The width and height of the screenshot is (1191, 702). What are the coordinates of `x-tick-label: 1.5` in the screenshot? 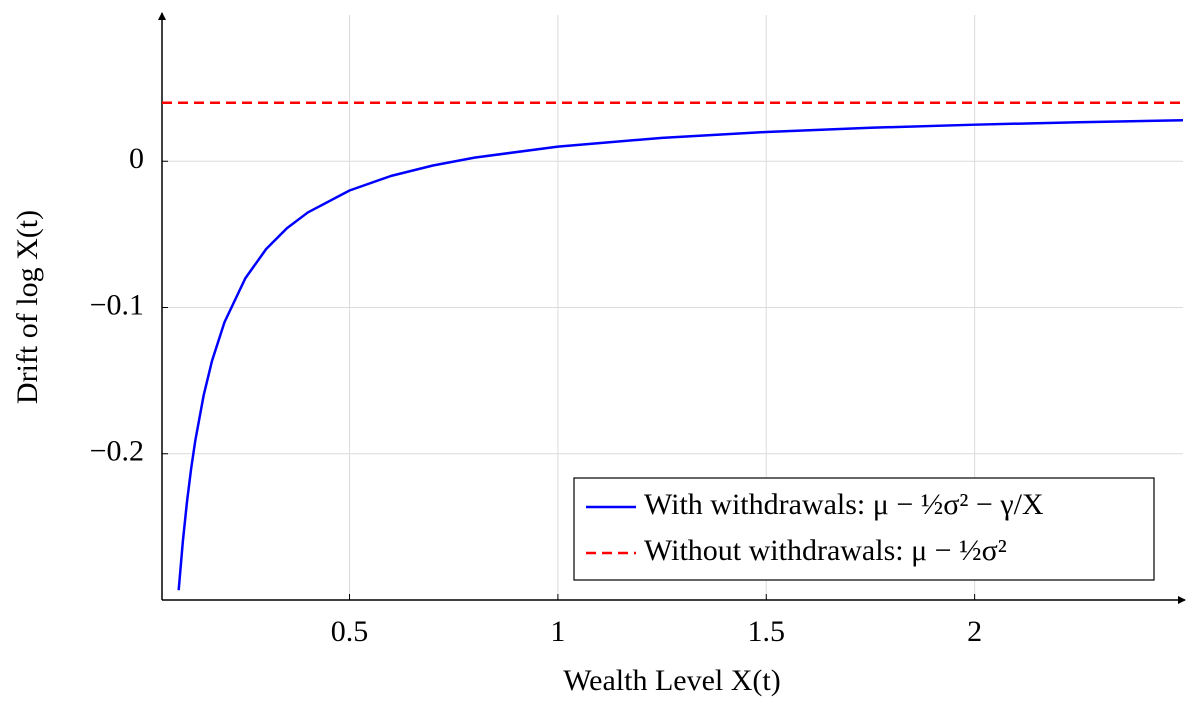 It's located at (767, 631).